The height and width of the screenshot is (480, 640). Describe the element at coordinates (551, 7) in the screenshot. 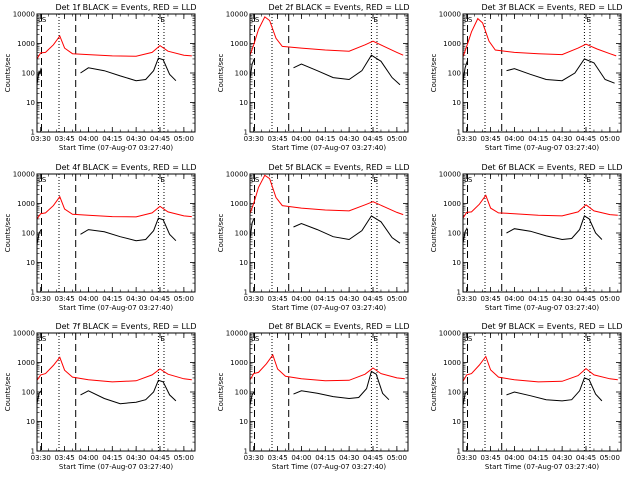

I see `panel-title: Det 3f BLACK = Events, RED = LLD` at that location.